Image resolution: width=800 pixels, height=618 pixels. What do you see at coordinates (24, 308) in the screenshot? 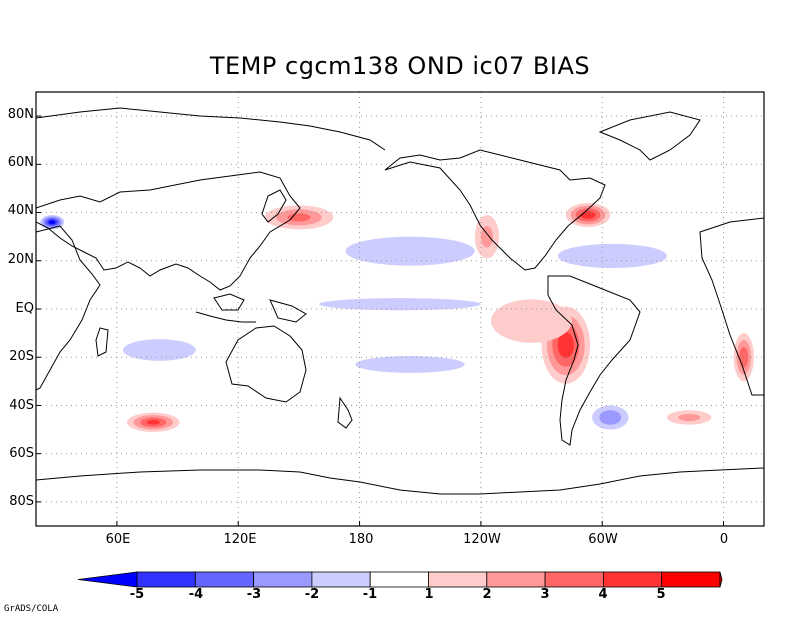
I see `lat-label-eq: EQ` at bounding box center [24, 308].